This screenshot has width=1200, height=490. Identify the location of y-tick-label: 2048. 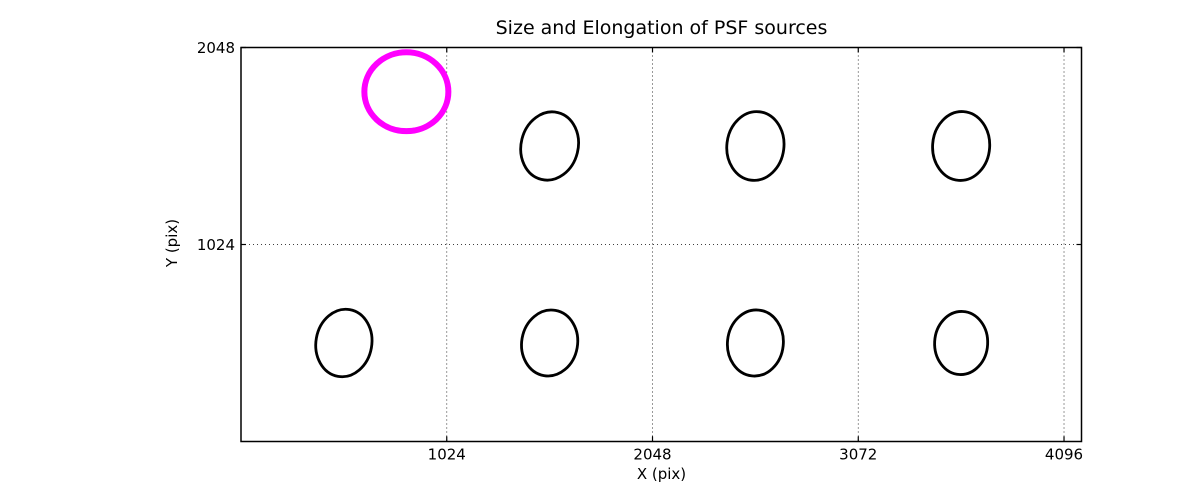
(216, 48).